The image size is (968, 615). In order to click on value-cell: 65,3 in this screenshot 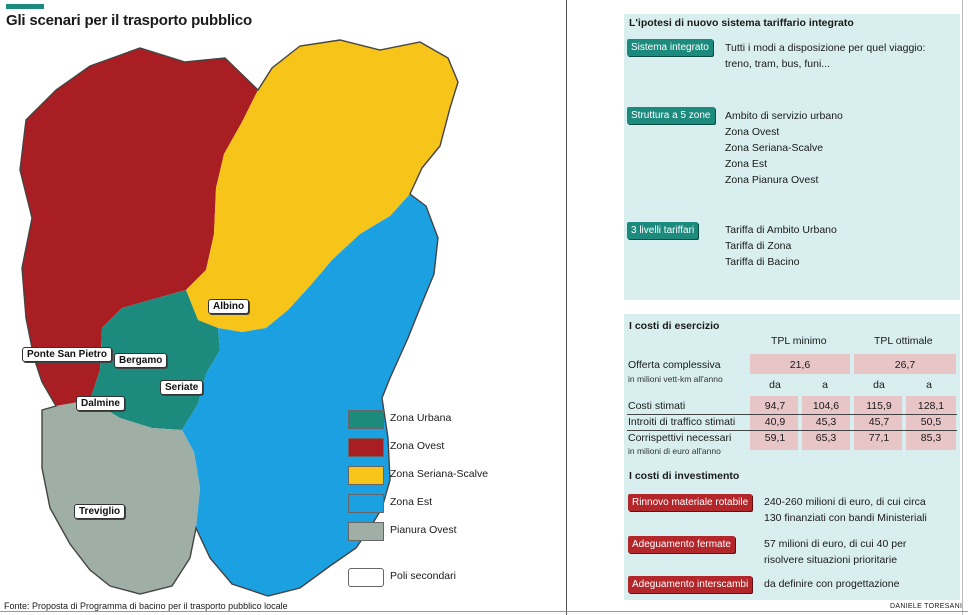, I will do `click(826, 438)`.